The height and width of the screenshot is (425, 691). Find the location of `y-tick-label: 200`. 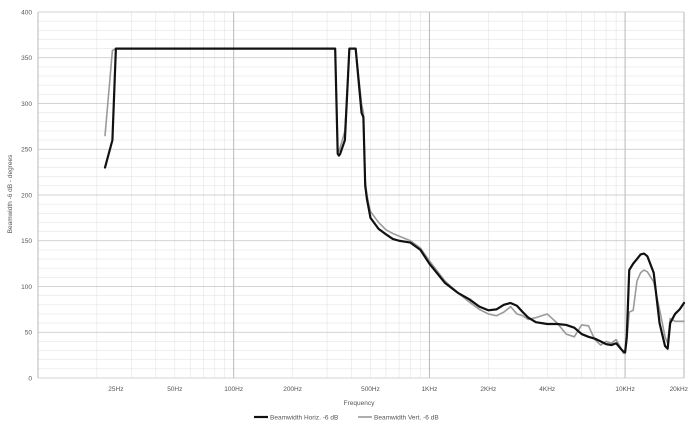

y-tick-label: 200 is located at coordinates (26, 195).